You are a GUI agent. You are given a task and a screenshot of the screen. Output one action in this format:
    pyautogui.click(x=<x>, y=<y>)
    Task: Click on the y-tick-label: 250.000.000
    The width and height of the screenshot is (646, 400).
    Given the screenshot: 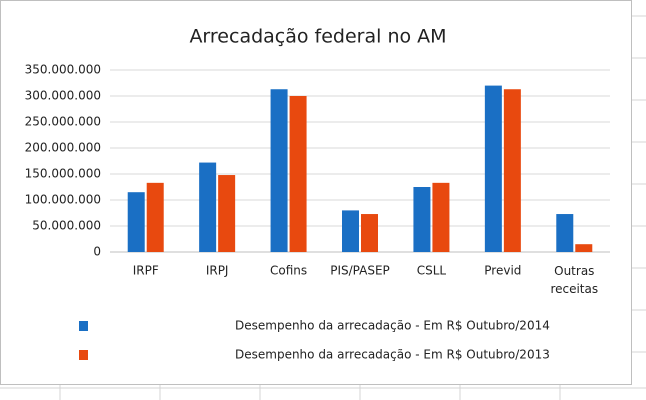 What is the action you would take?
    pyautogui.click(x=63, y=122)
    